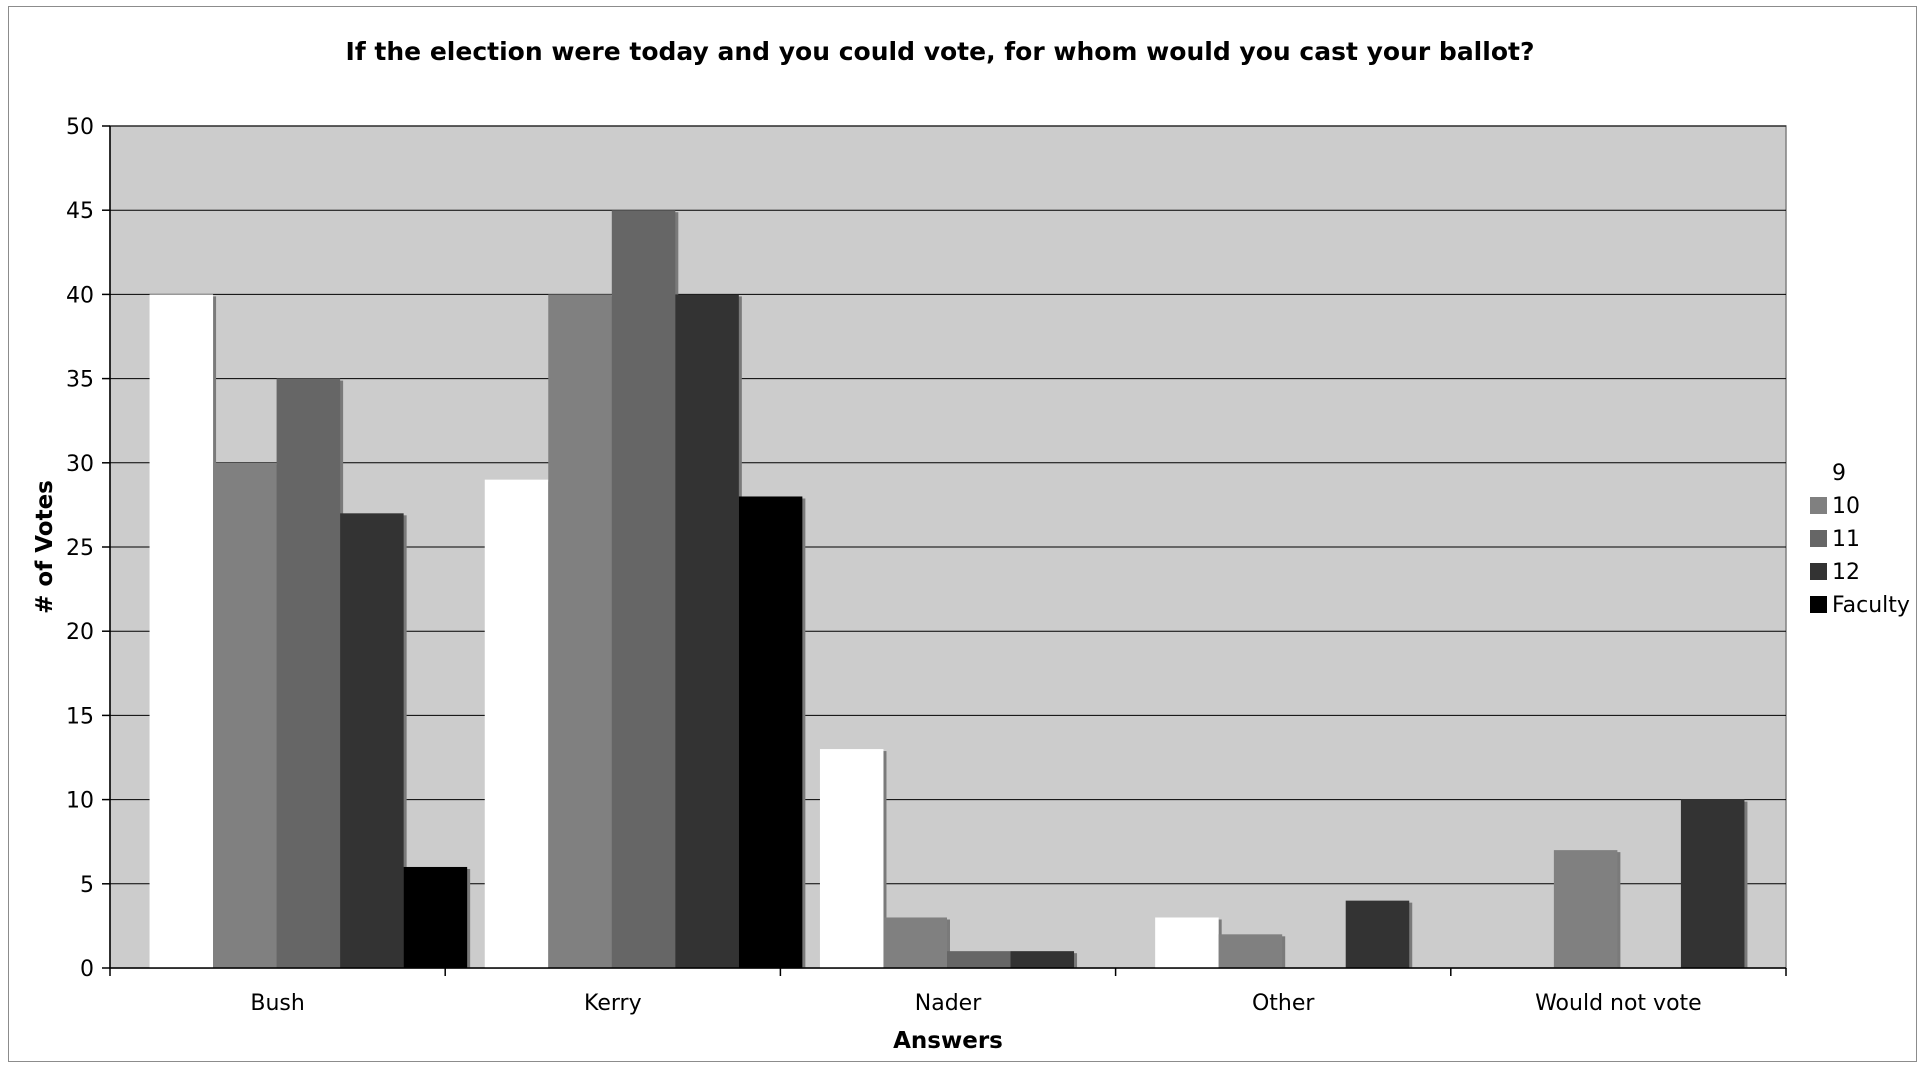  I want to click on y-tick-label: 5, so click(87, 885).